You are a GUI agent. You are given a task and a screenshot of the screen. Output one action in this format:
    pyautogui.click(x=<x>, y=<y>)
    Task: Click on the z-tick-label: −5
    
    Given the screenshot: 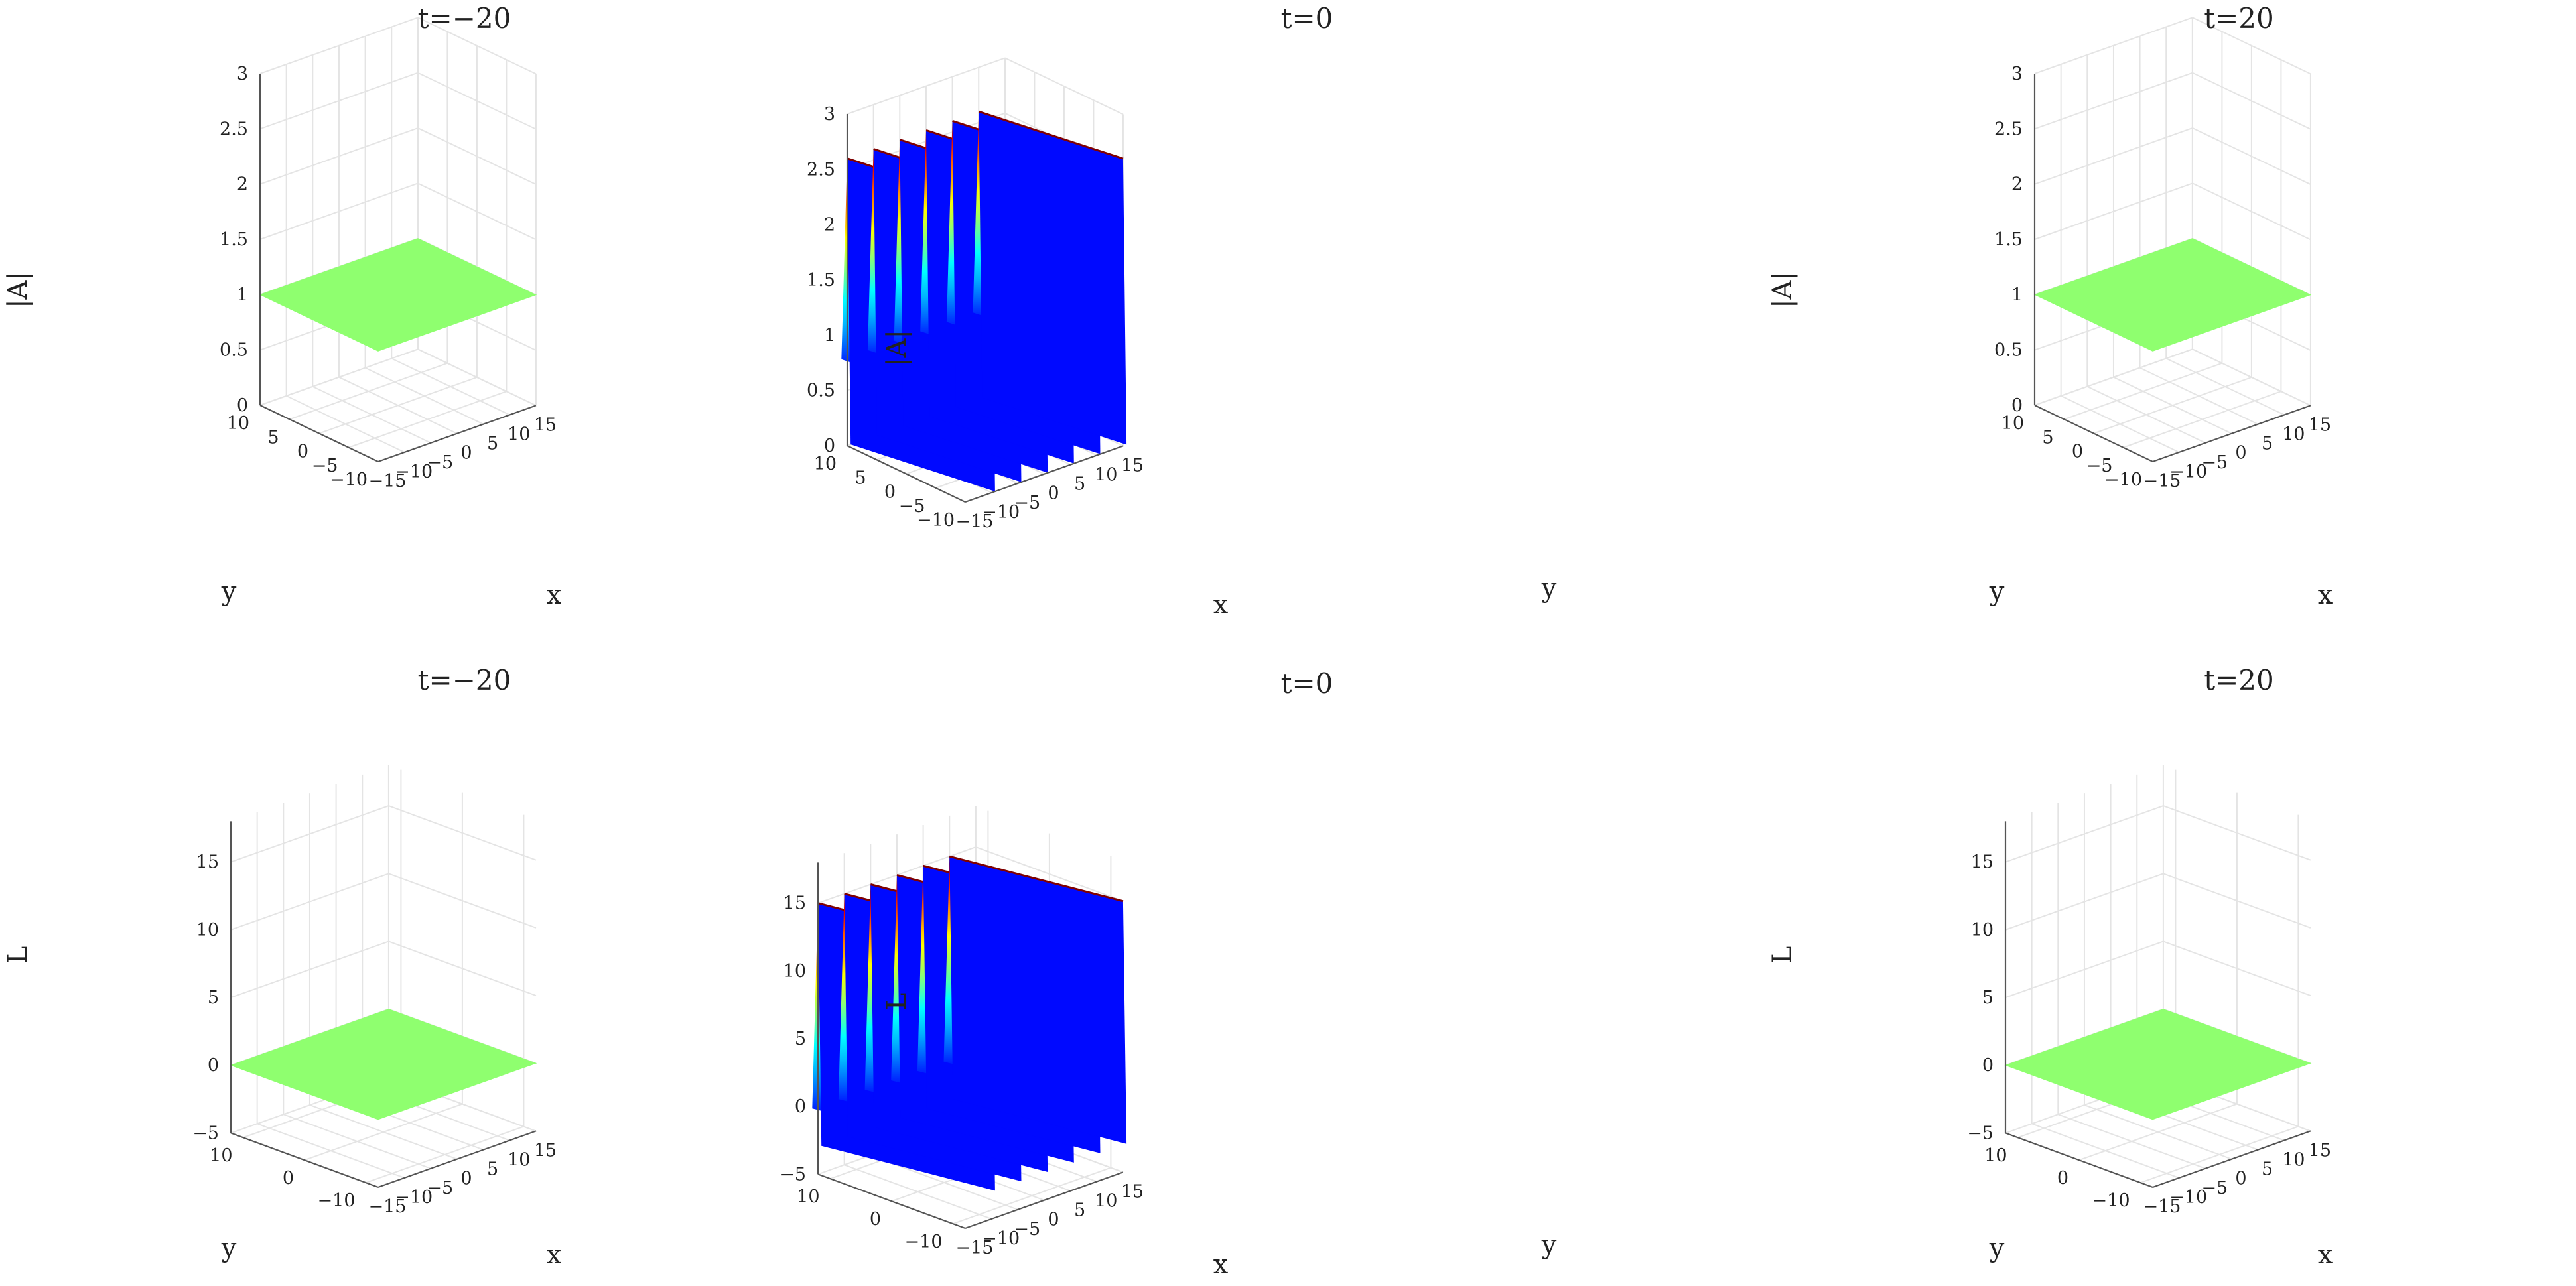 What is the action you would take?
    pyautogui.click(x=1981, y=1133)
    